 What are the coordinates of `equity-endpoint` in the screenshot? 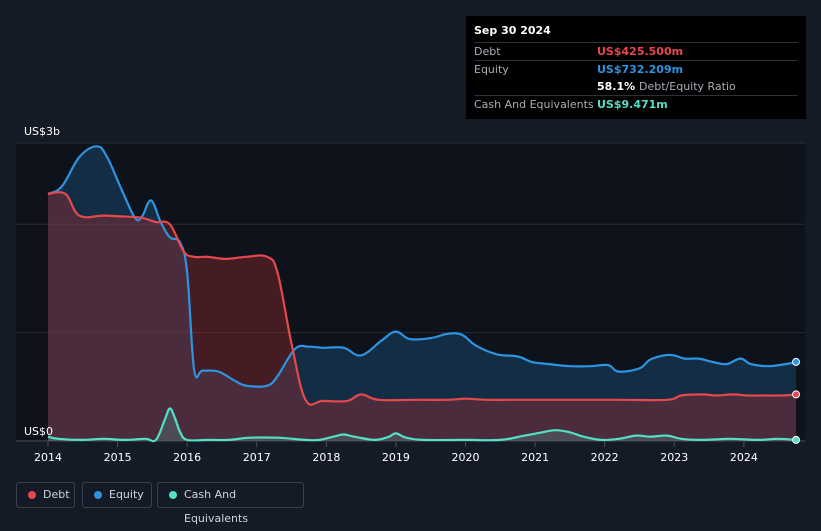 It's located at (796, 361).